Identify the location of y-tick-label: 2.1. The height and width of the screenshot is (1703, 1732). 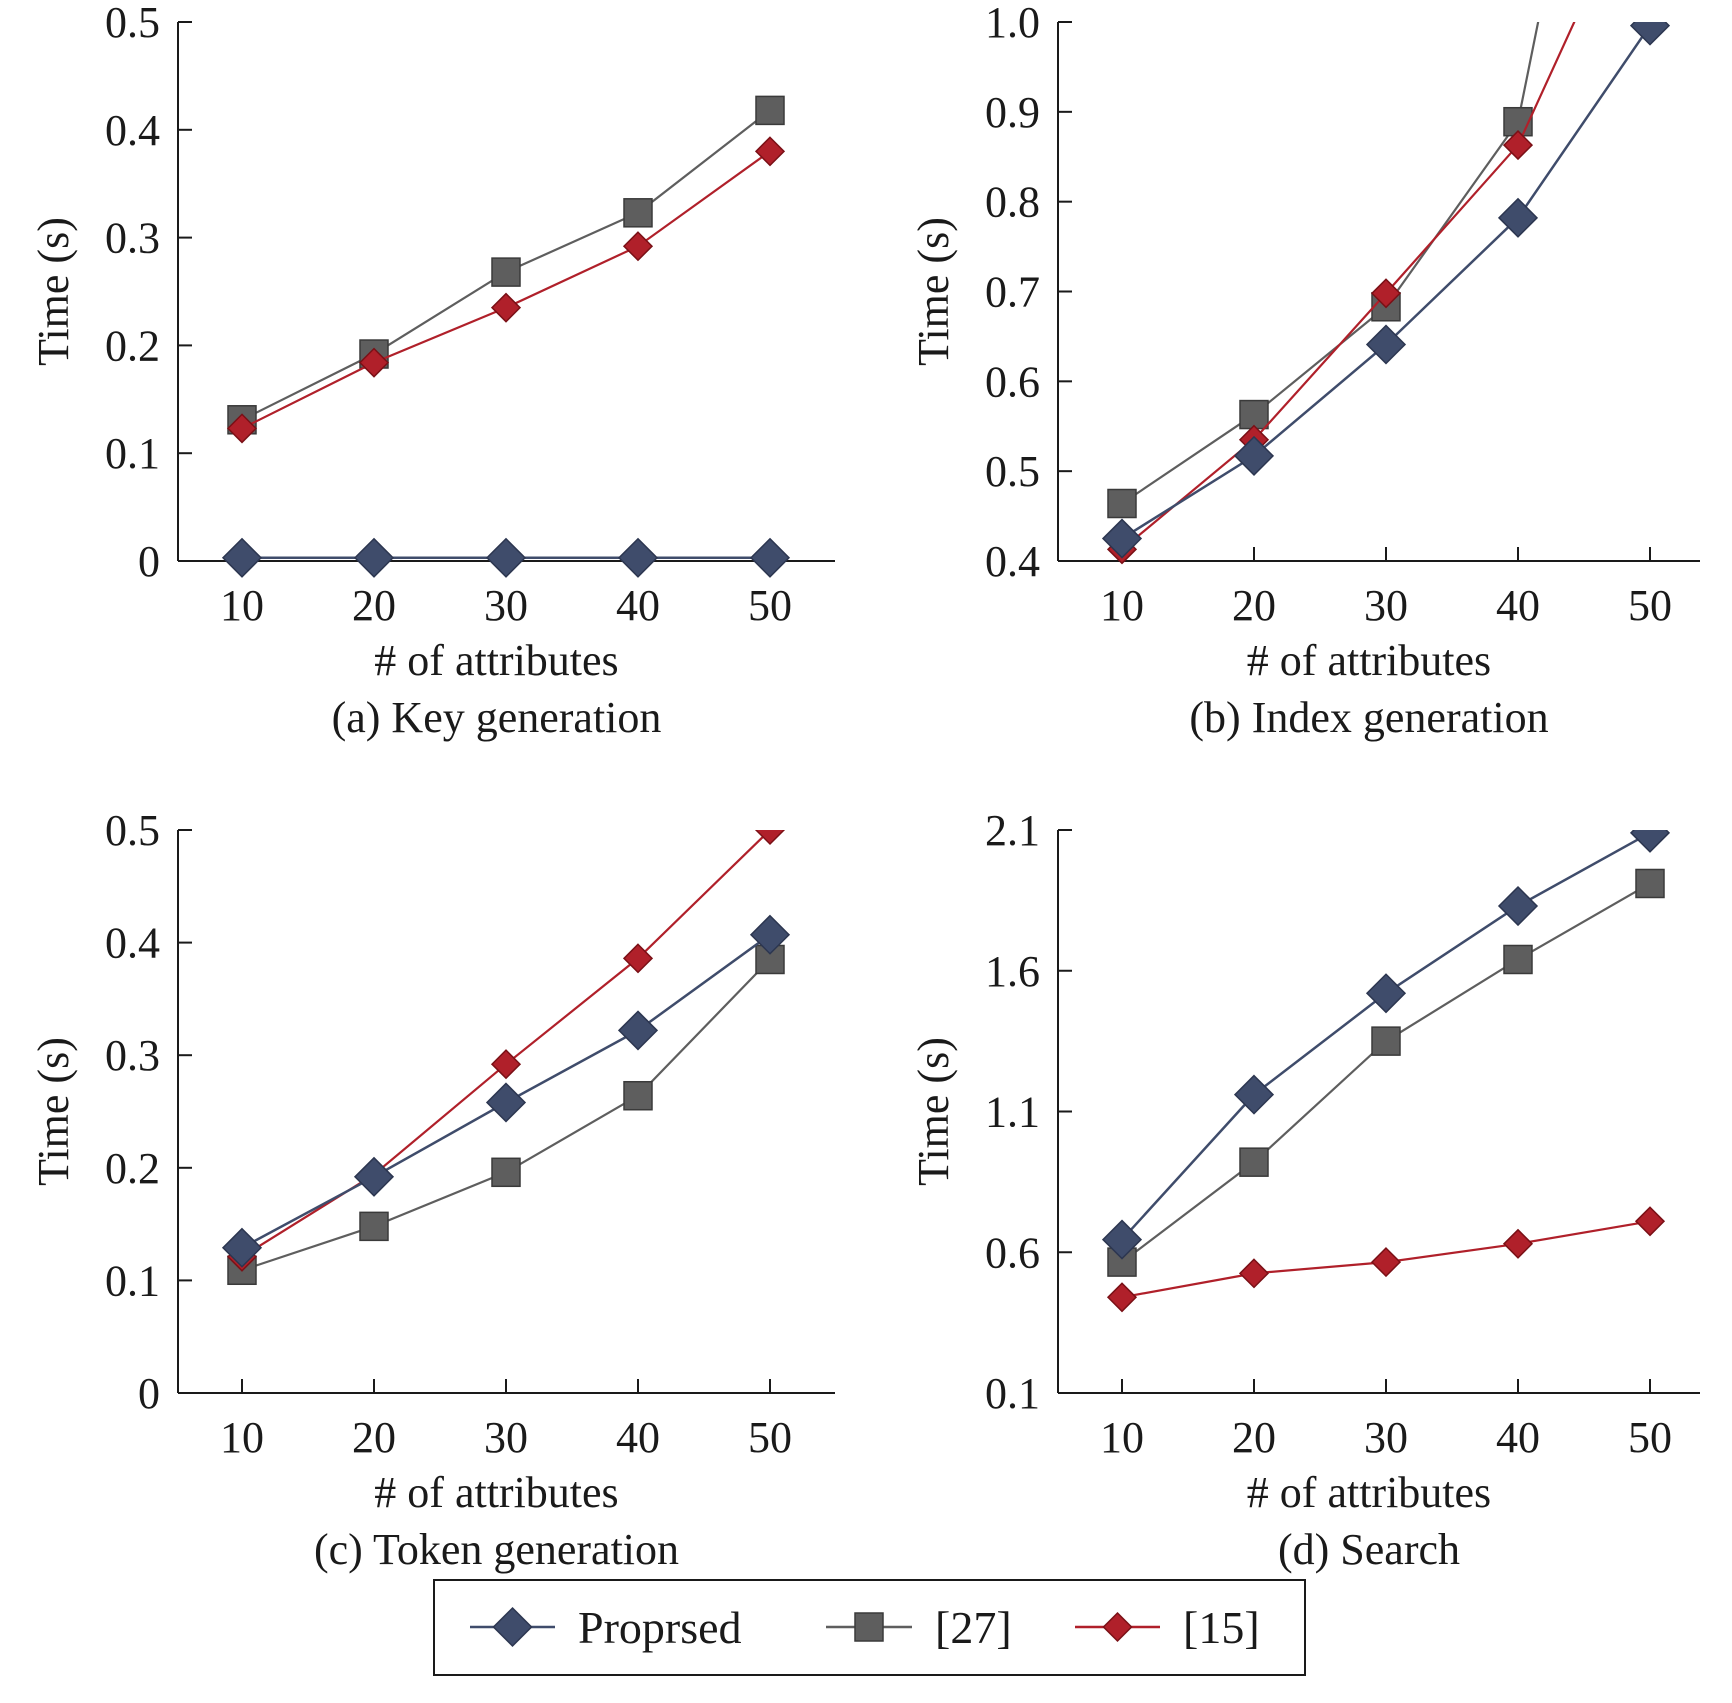
(1012, 830).